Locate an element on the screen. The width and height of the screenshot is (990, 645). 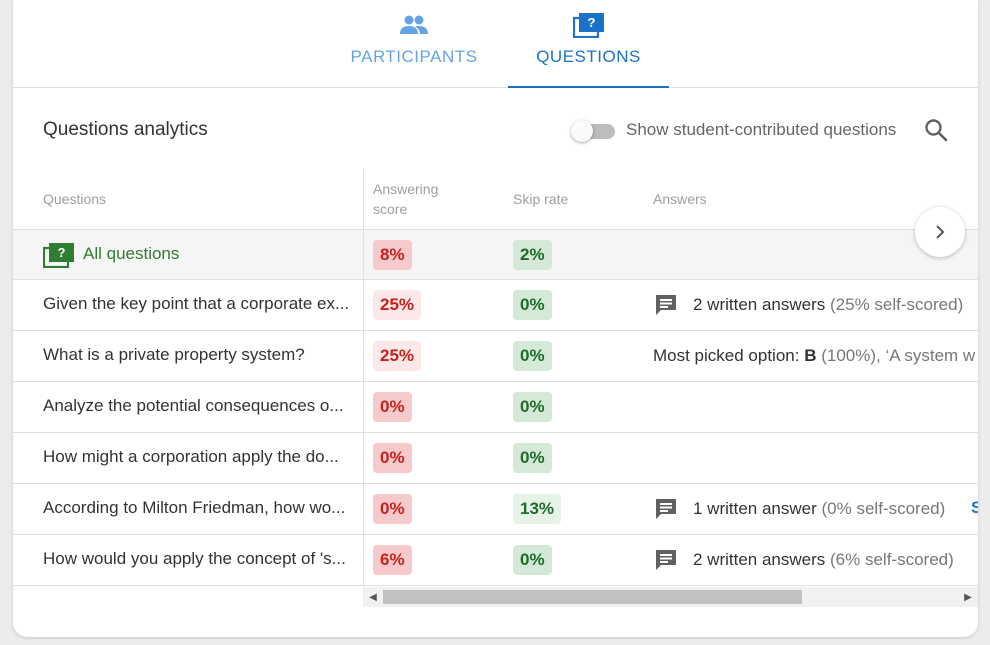
column-divider is located at coordinates (363, 378).